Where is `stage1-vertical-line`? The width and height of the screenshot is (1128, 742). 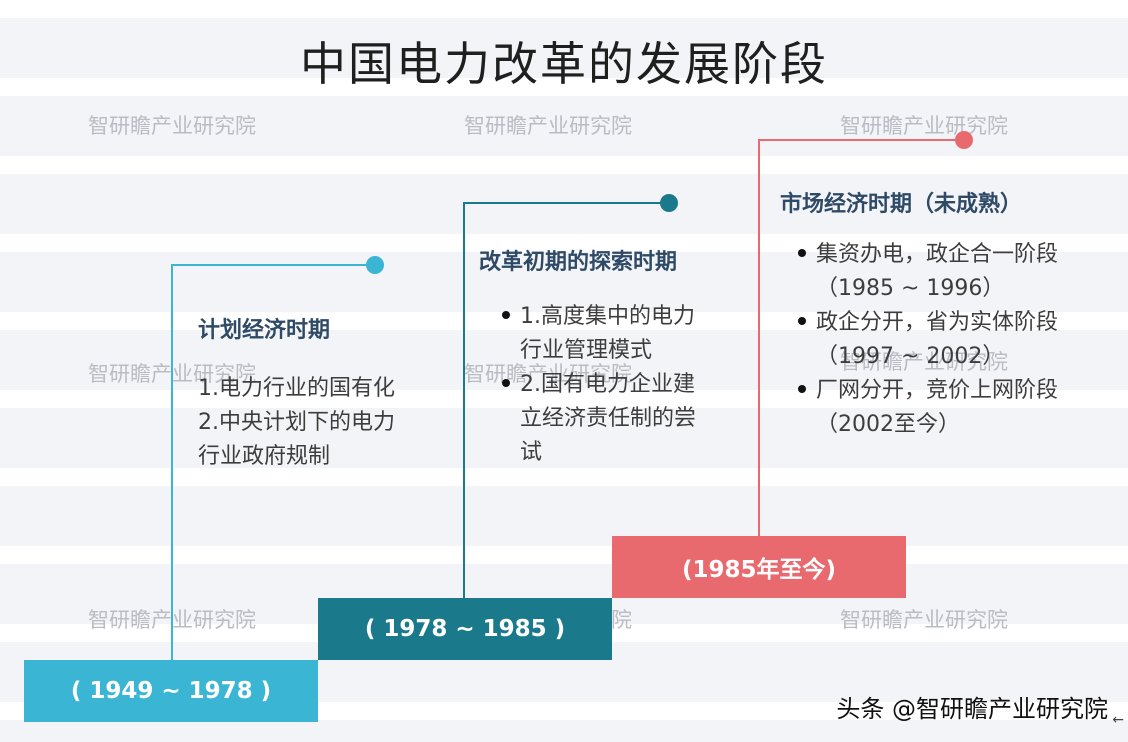 stage1-vertical-line is located at coordinates (172, 463).